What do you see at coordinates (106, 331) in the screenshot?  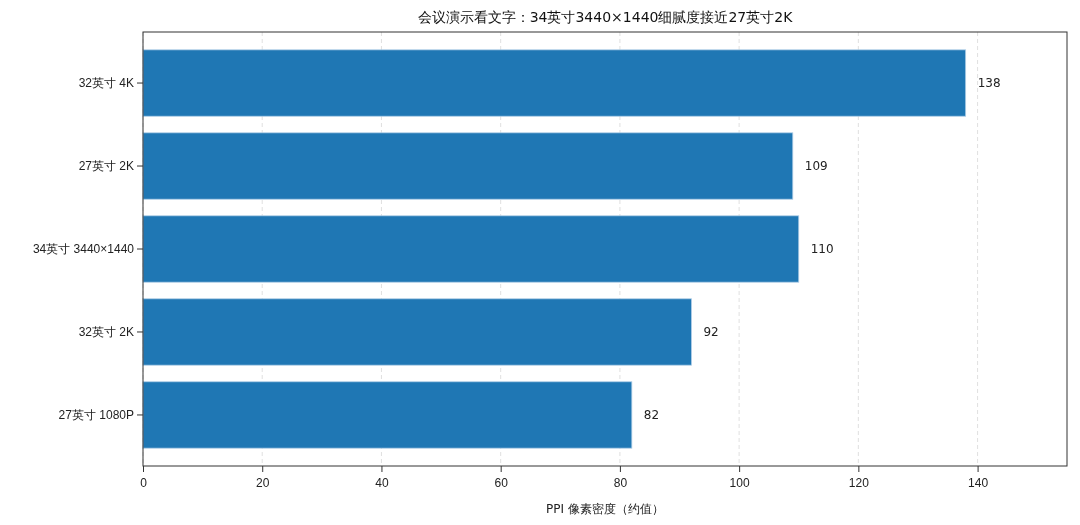 I see `y-tick-label: 32英寸 2K` at bounding box center [106, 331].